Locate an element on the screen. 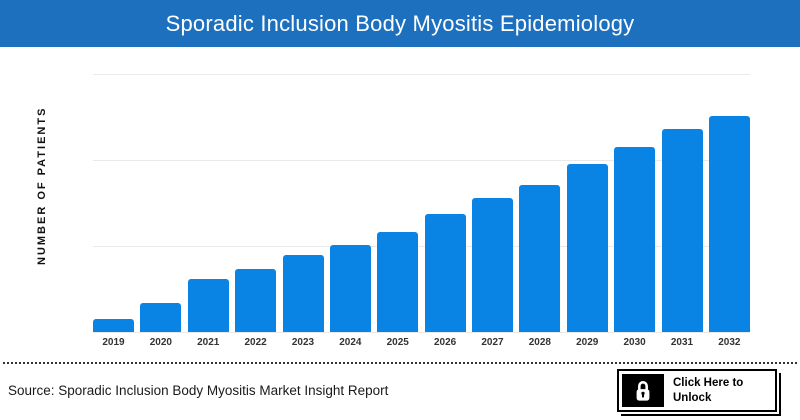 The height and width of the screenshot is (420, 800). x-tick-label-2031: 2031 is located at coordinates (682, 342).